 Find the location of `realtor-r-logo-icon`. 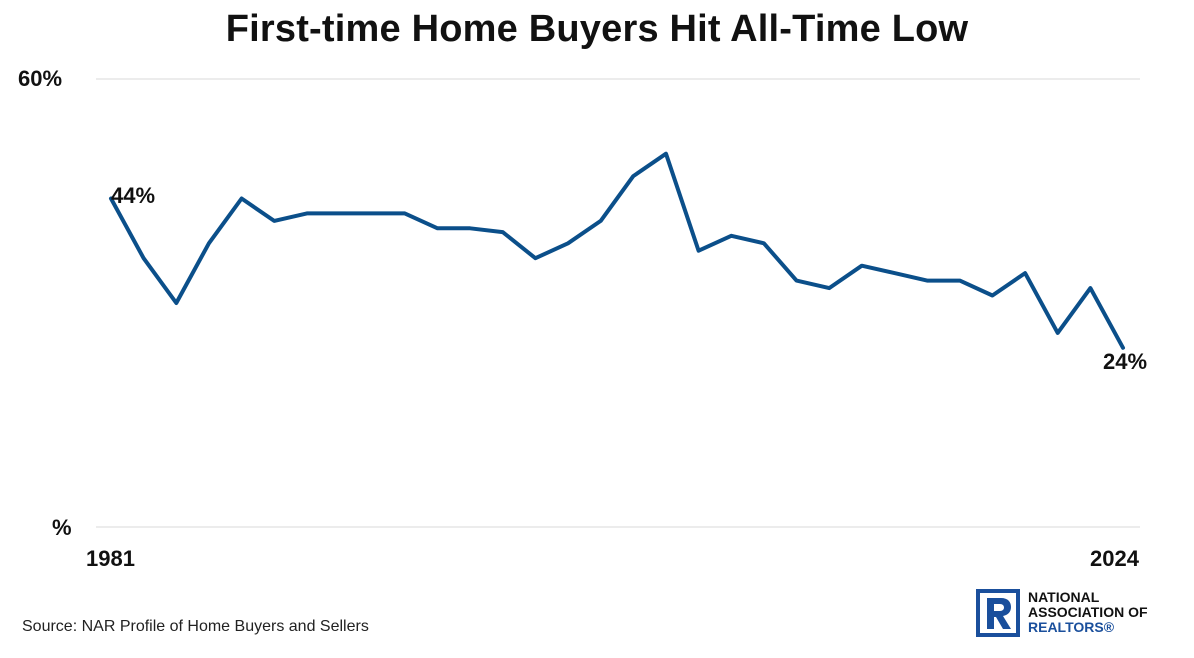

realtor-r-logo-icon is located at coordinates (998, 613).